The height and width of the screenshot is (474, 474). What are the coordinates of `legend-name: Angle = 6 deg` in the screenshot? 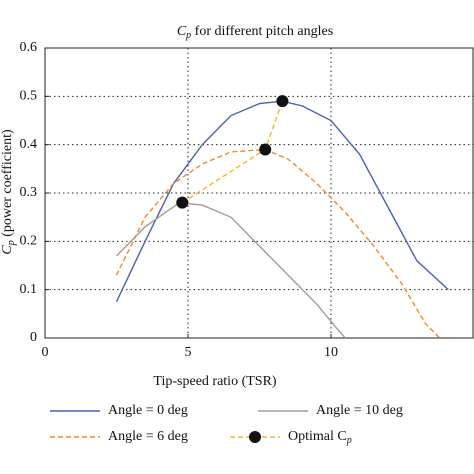 It's located at (148, 436).